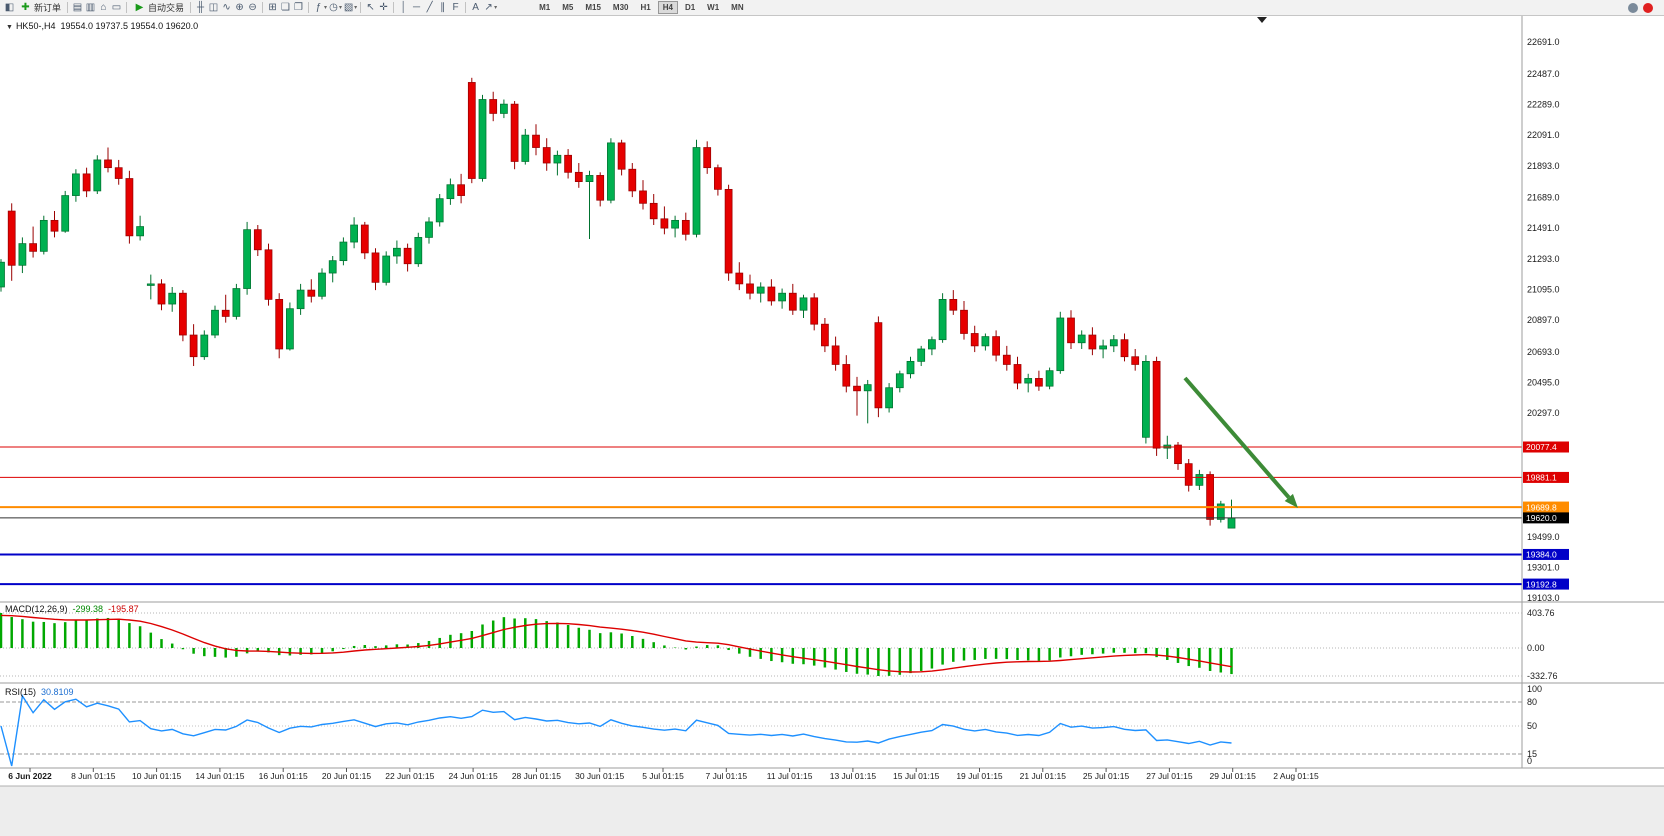 The image size is (1664, 836). What do you see at coordinates (90, 7) in the screenshot?
I see `data-window-icon: ▥` at bounding box center [90, 7].